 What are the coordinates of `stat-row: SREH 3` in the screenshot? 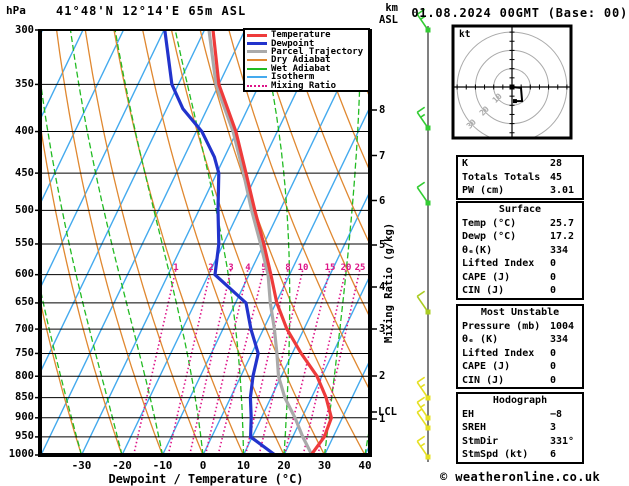 It's located at (520, 428).